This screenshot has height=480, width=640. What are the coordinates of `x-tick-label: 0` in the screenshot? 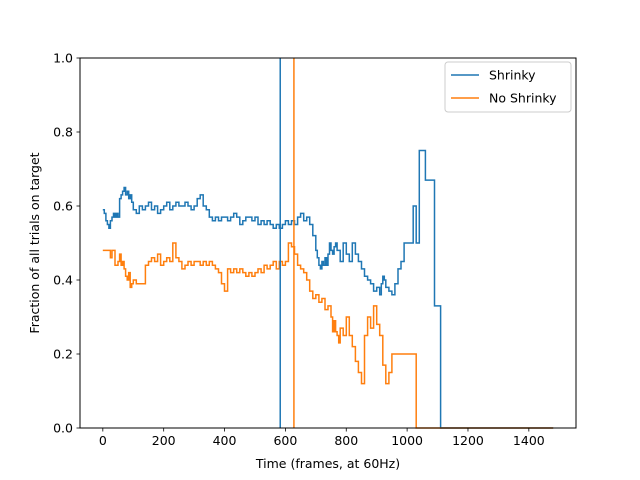 It's located at (103, 440).